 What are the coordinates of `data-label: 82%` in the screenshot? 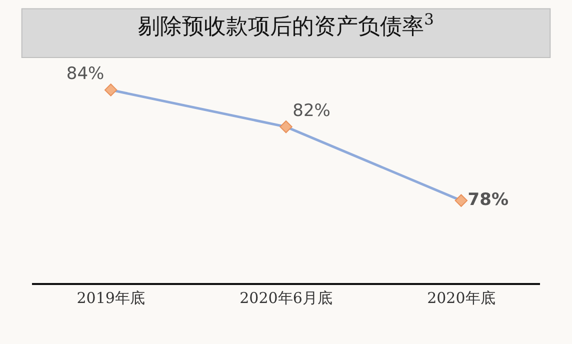 It's located at (311, 110).